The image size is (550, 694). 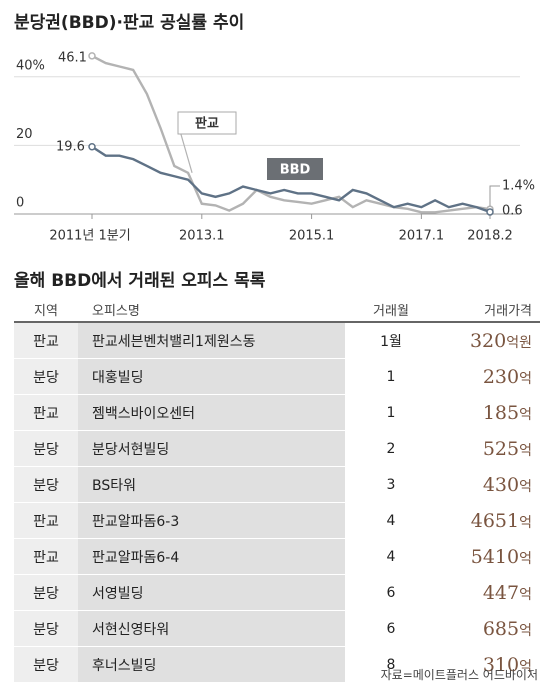 I want to click on month: 3, so click(x=391, y=484).